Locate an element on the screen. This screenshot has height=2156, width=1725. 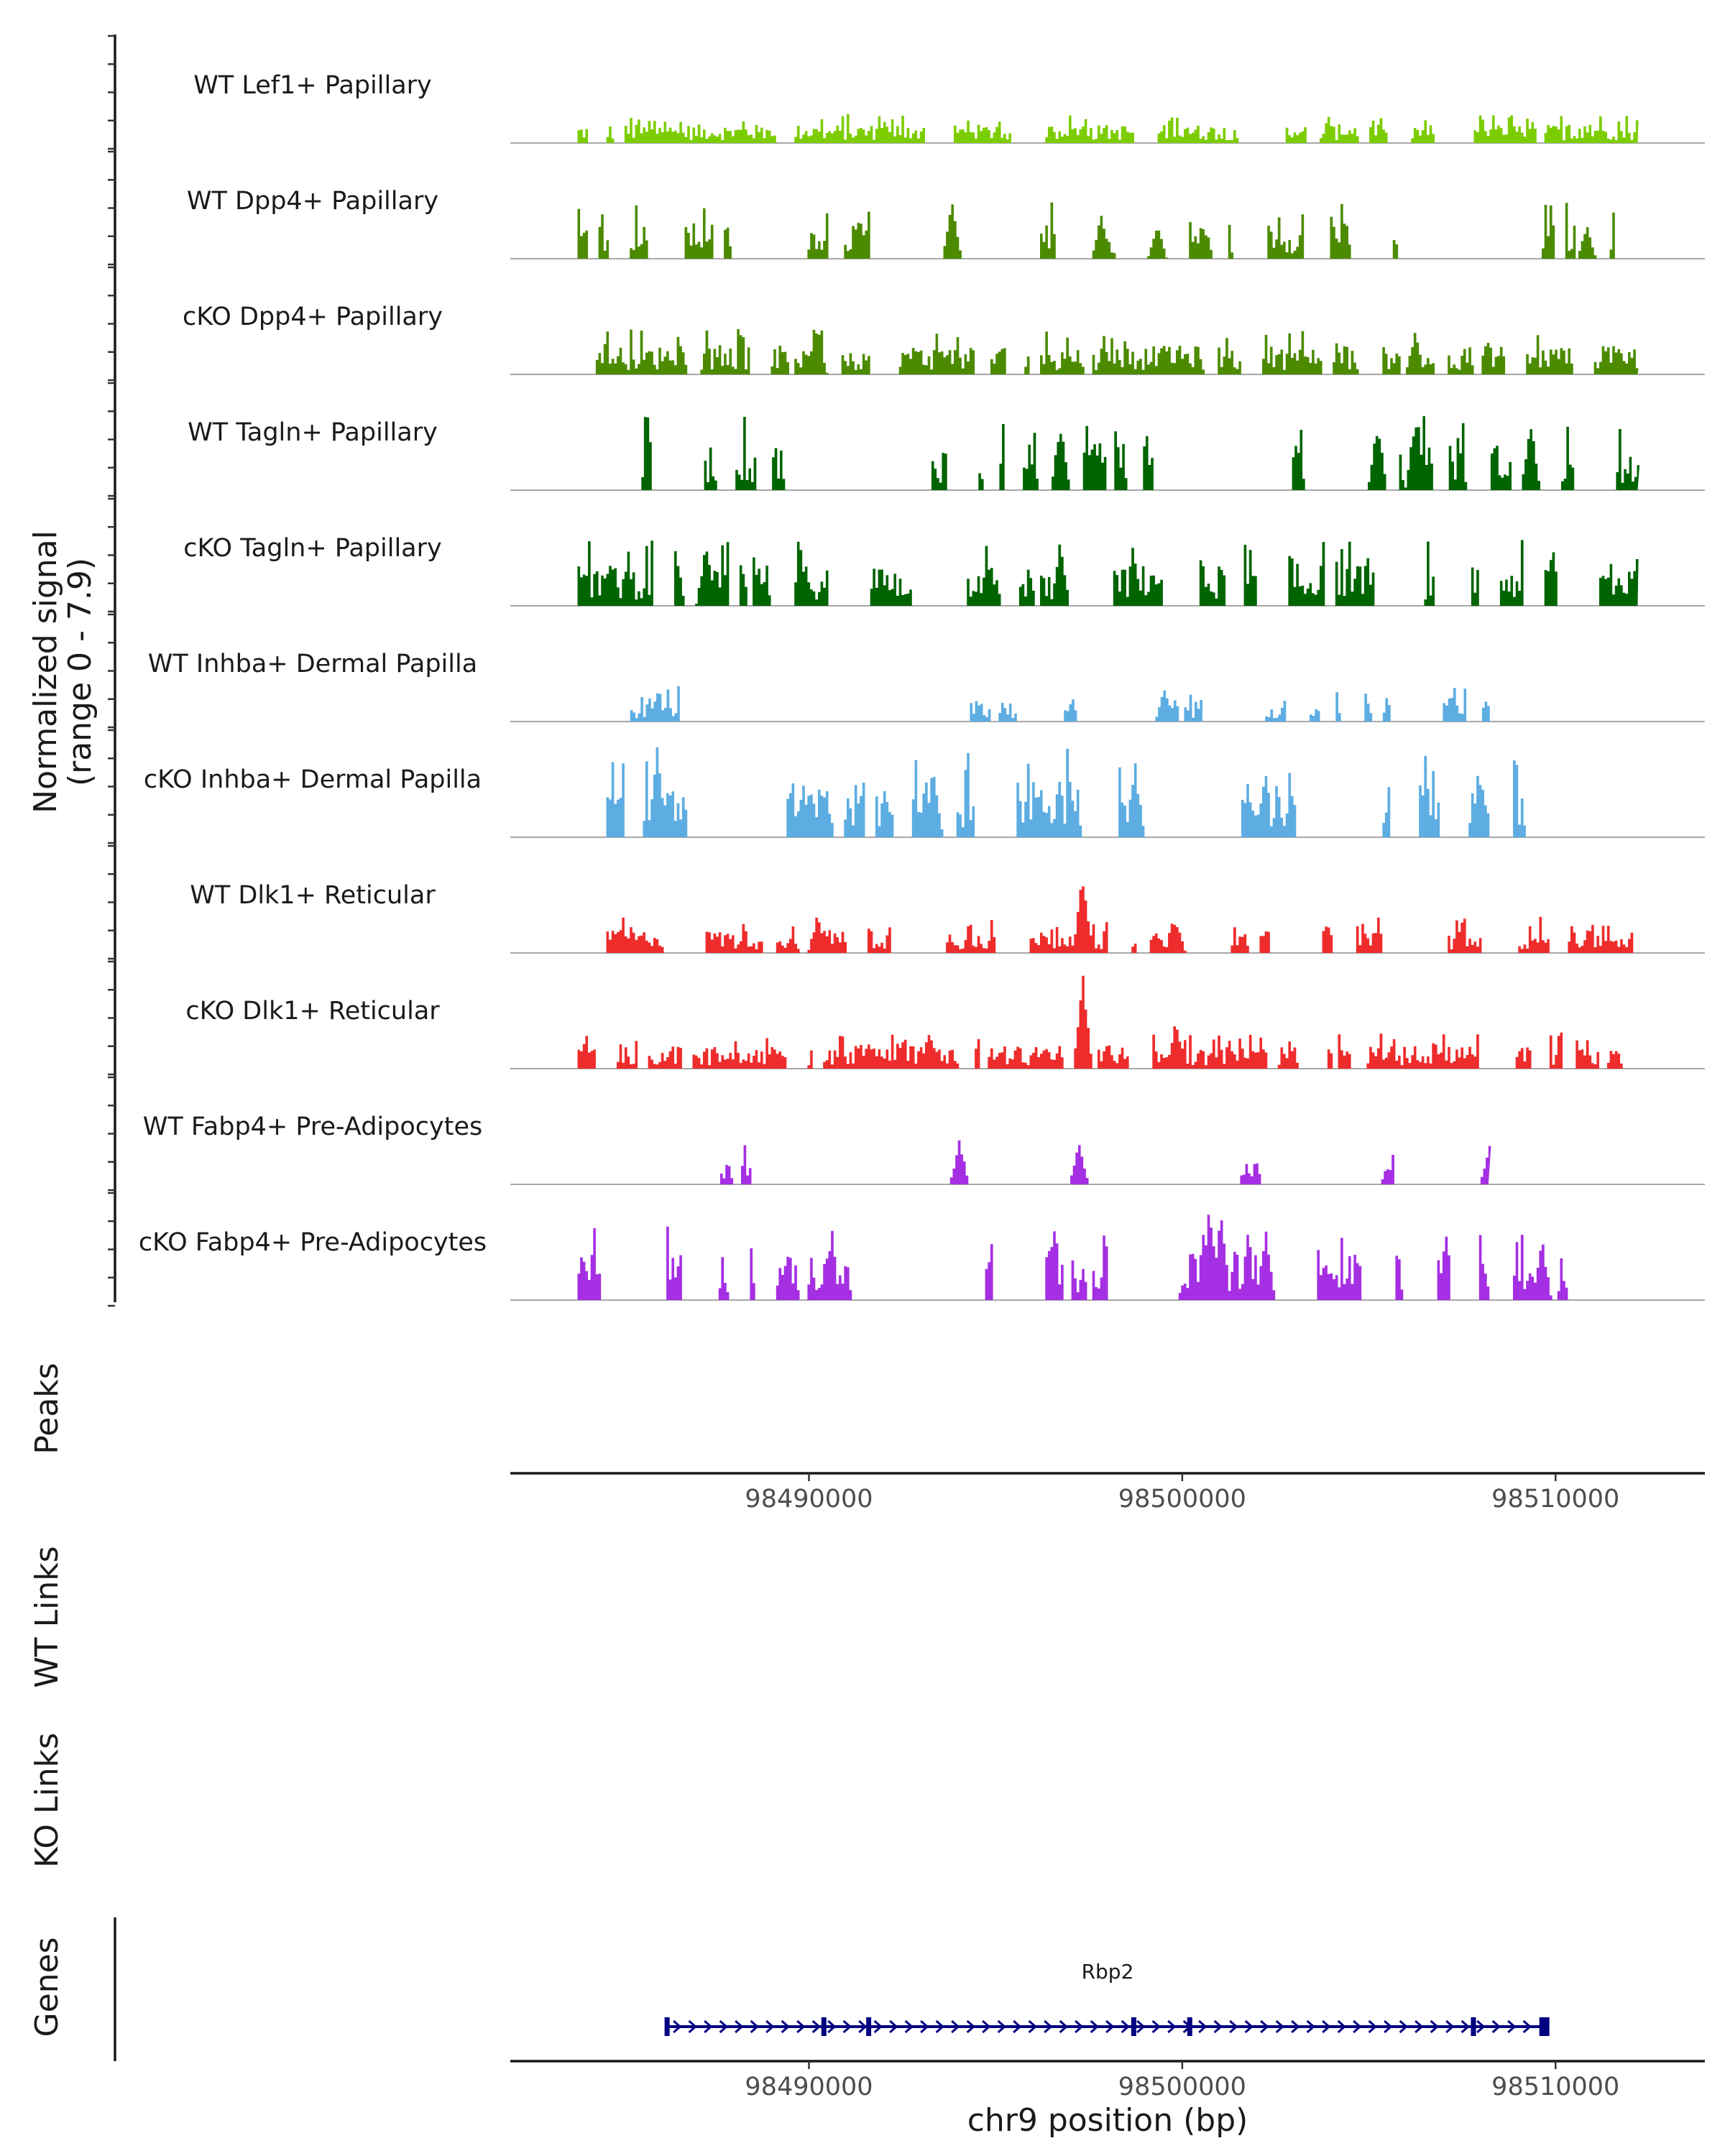
track-4: WT Tagln+ Papillary is located at coordinates (946, 454).